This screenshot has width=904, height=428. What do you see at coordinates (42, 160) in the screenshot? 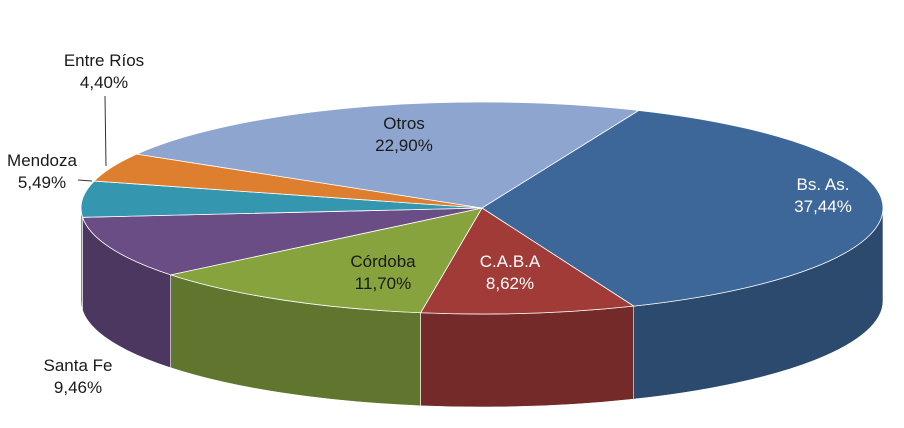
I see `label-mendoza-name: Mendoza` at bounding box center [42, 160].